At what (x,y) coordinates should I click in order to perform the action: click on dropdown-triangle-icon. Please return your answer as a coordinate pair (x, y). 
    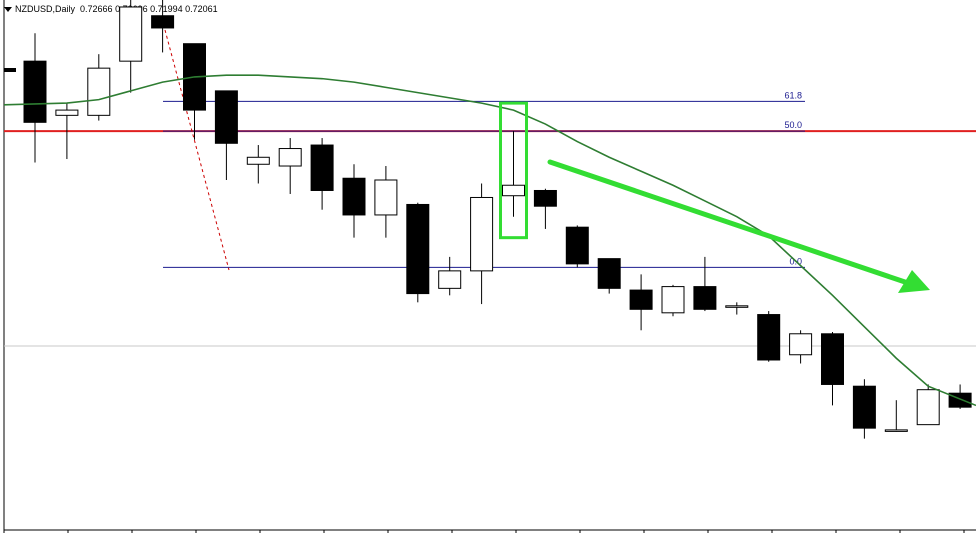
    Looking at the image, I should click on (8, 10).